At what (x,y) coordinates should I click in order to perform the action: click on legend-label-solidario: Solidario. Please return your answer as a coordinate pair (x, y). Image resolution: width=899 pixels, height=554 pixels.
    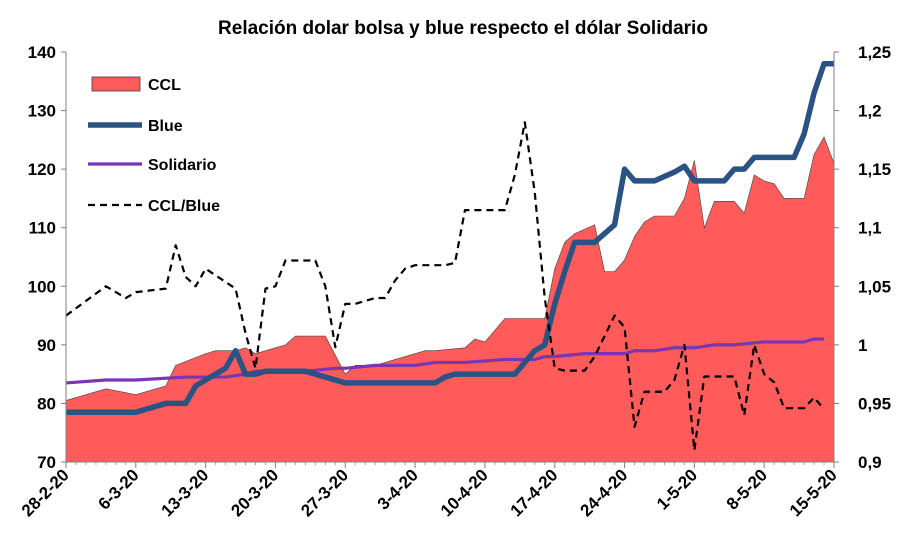
    Looking at the image, I should click on (182, 165).